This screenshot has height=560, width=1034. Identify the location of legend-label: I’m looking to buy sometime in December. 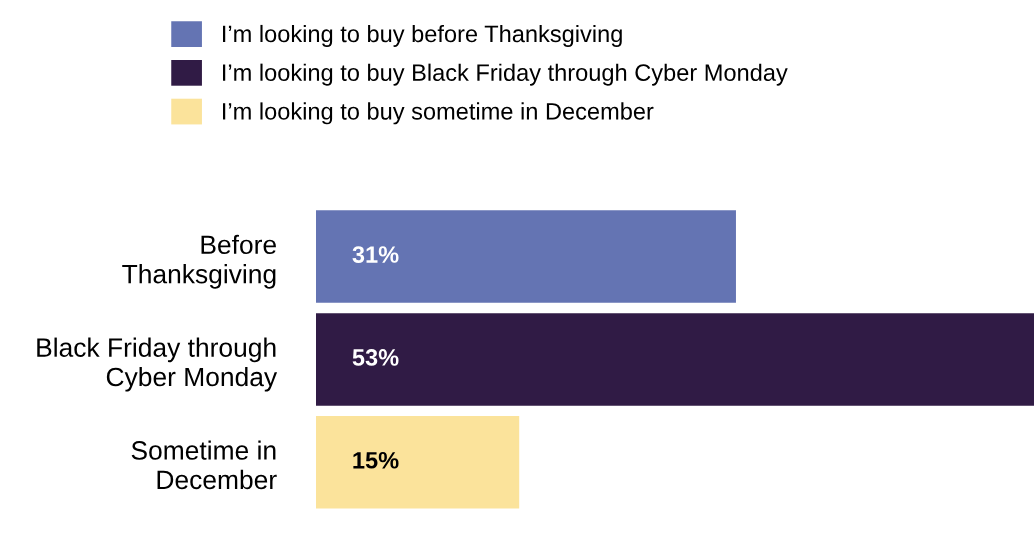
(438, 113).